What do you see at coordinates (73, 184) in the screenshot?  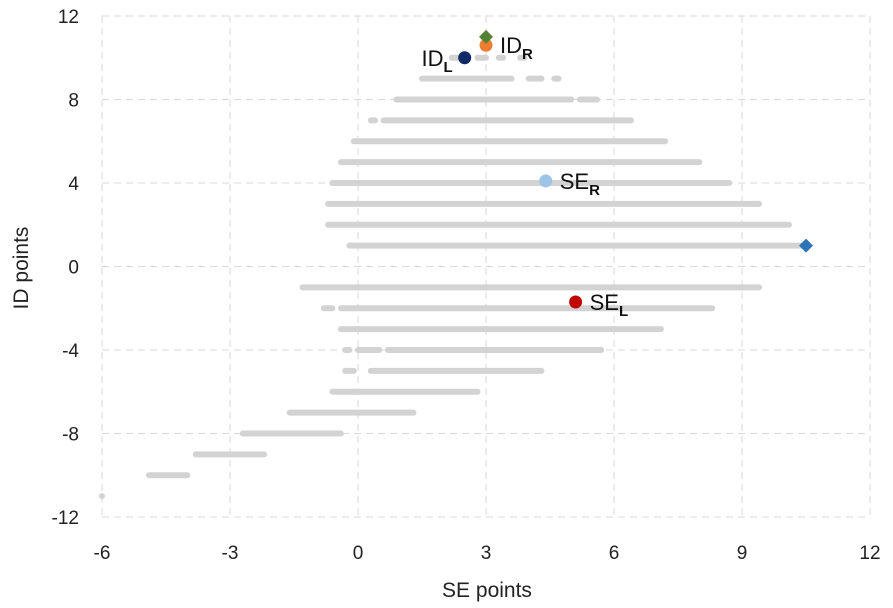 I see `y-tick-label: 4` at bounding box center [73, 184].